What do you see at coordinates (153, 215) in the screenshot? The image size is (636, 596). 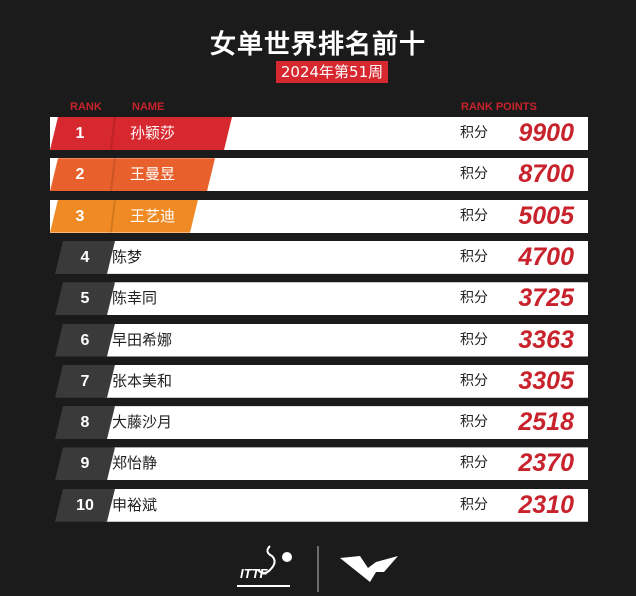 I see `player-name: 王艺迪` at bounding box center [153, 215].